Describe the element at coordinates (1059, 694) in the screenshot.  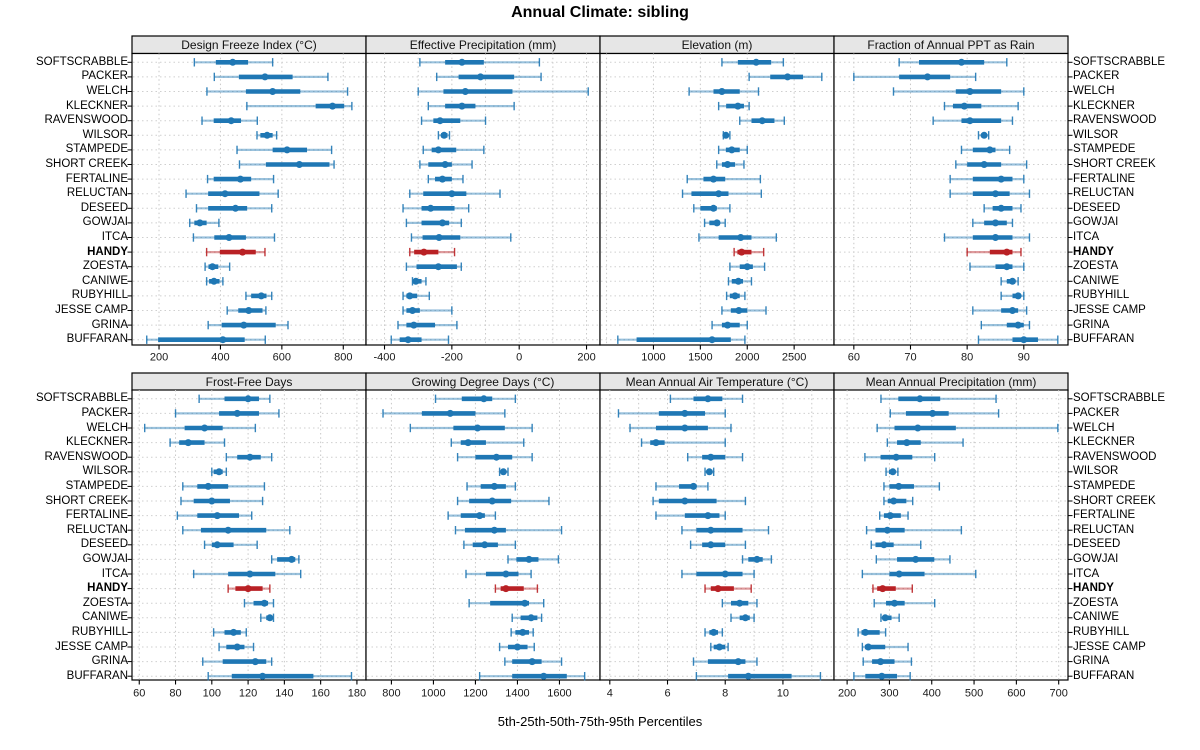
I see `x-tick-label: 700` at that location.